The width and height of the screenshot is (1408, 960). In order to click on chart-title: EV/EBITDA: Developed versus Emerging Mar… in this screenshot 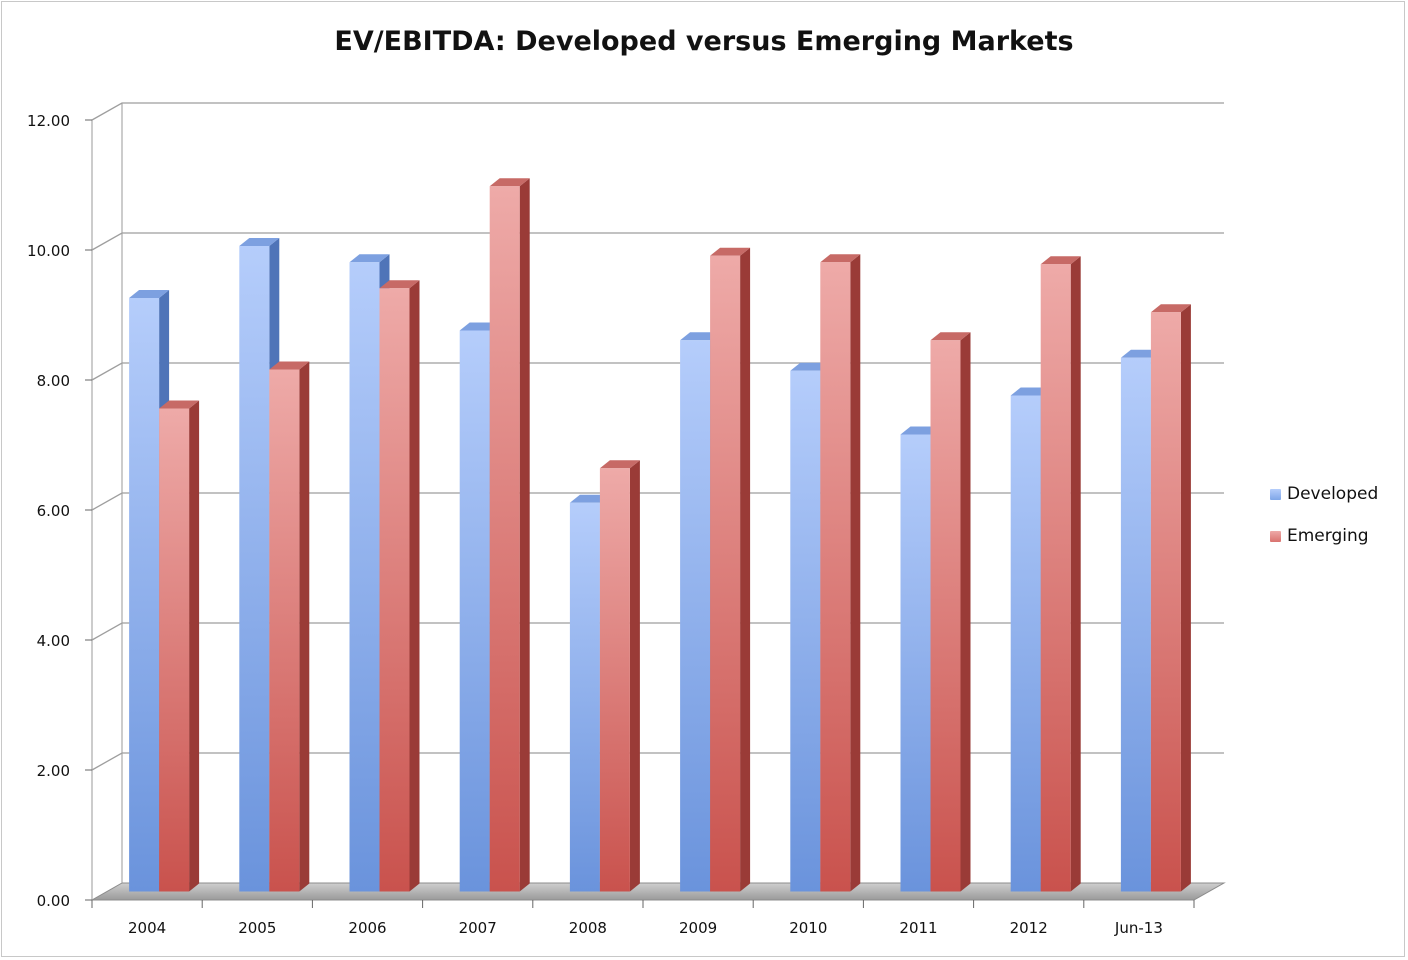, I will do `click(704, 41)`.